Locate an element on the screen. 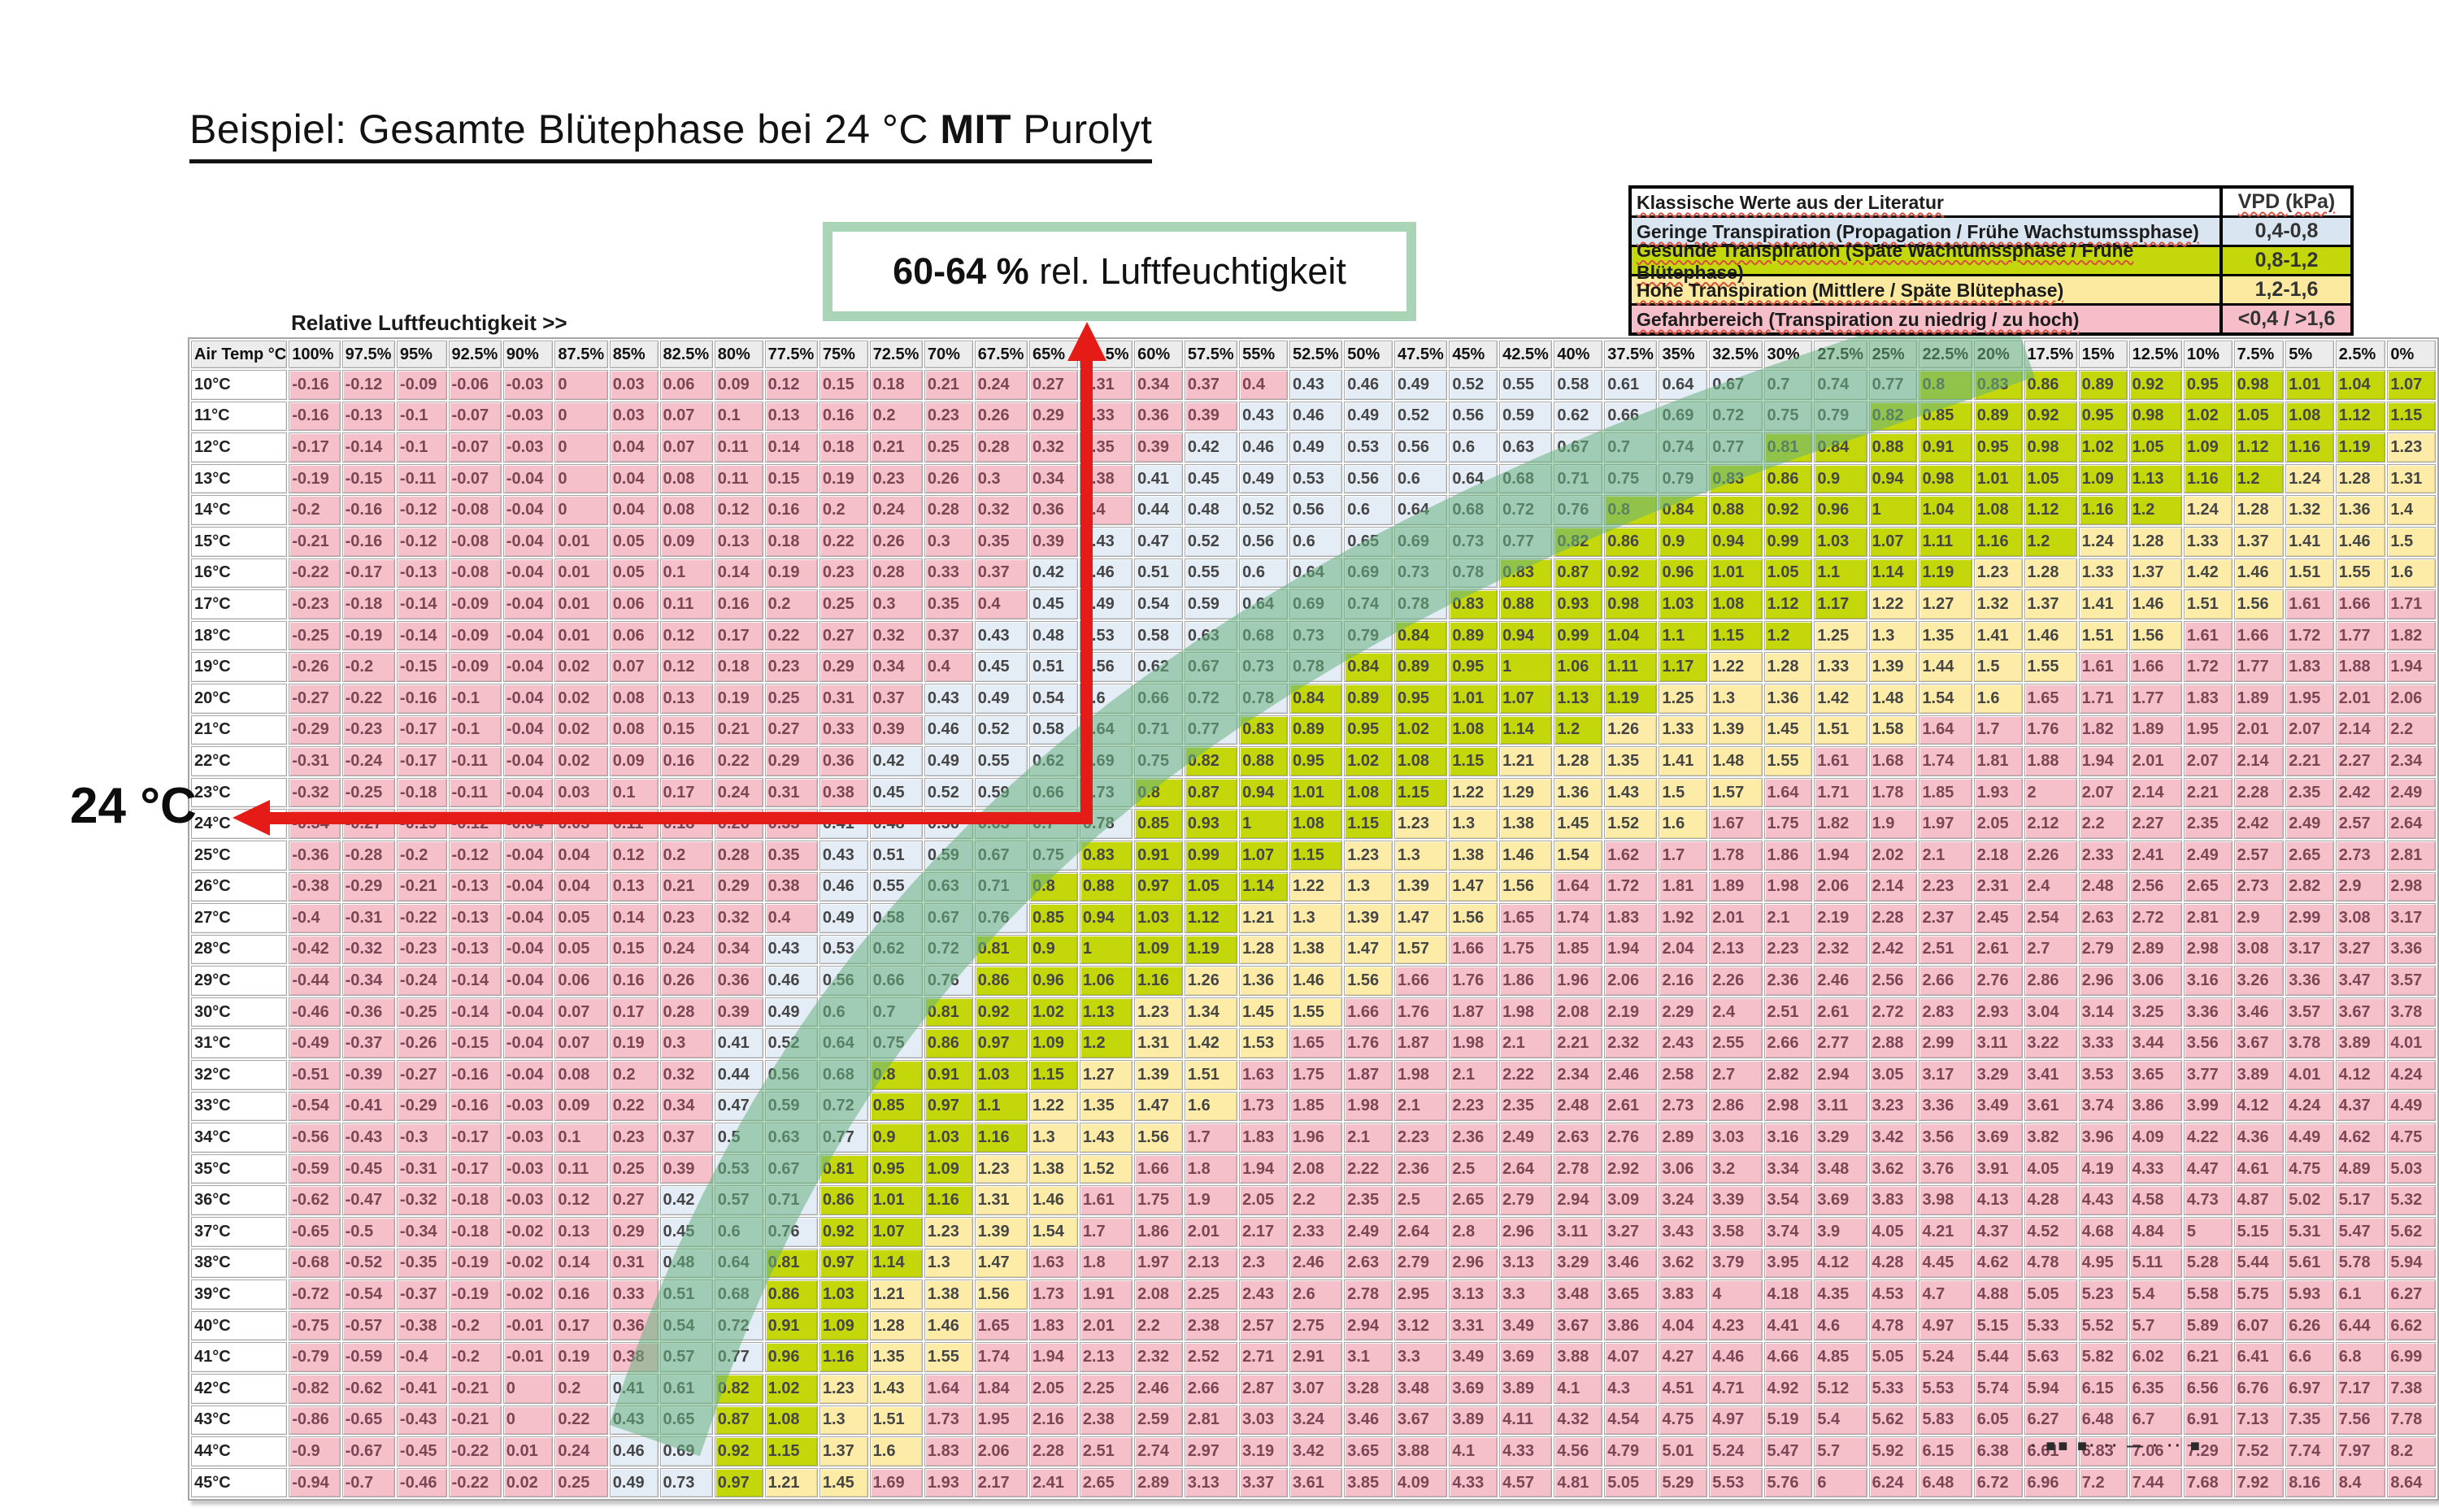  vpd-cell: 2.79 is located at coordinates (1421, 1263).